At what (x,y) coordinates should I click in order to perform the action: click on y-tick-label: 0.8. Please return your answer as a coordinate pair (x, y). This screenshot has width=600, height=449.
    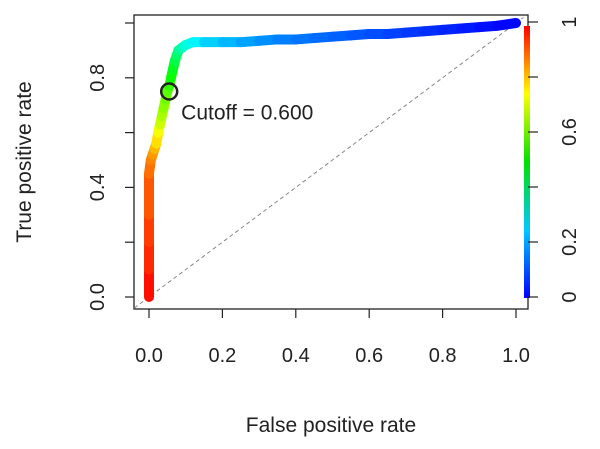
    Looking at the image, I should click on (98, 78).